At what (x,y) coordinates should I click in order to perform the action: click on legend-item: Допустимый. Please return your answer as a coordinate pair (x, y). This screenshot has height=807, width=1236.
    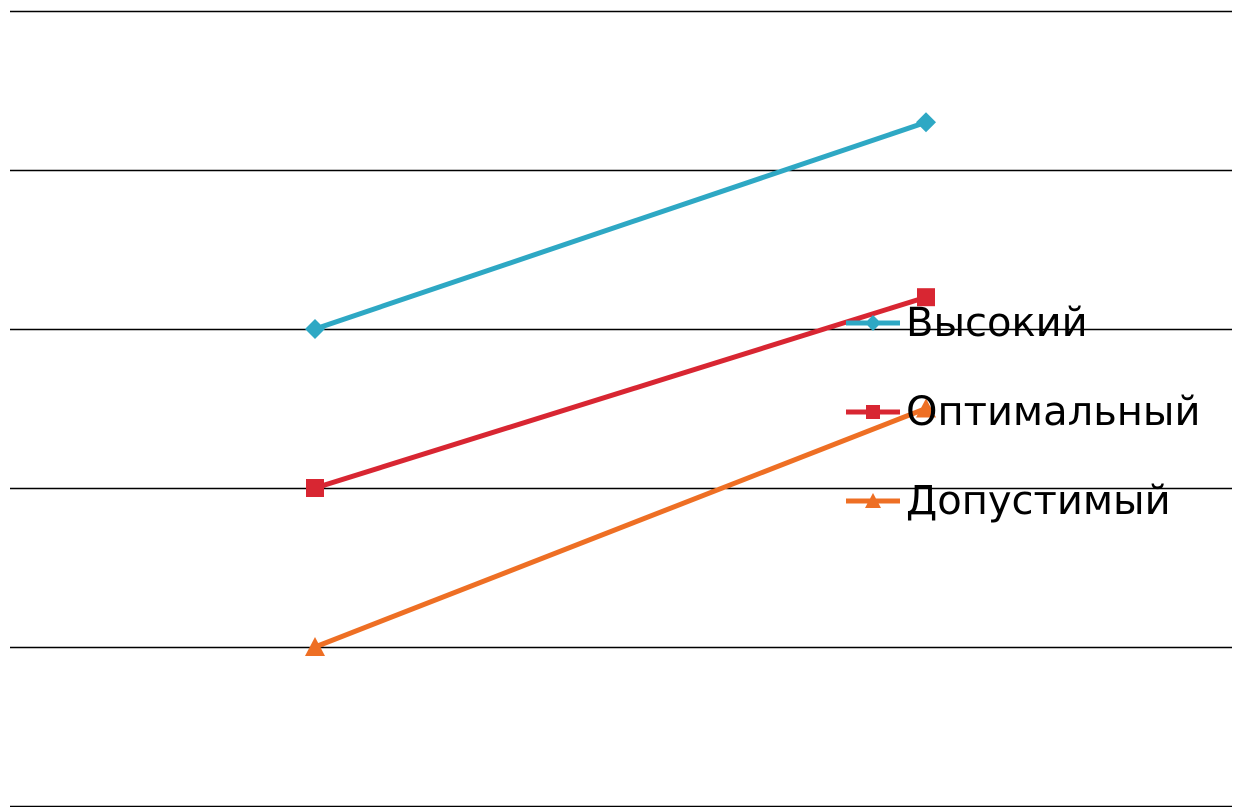
    Looking at the image, I should click on (1008, 501).